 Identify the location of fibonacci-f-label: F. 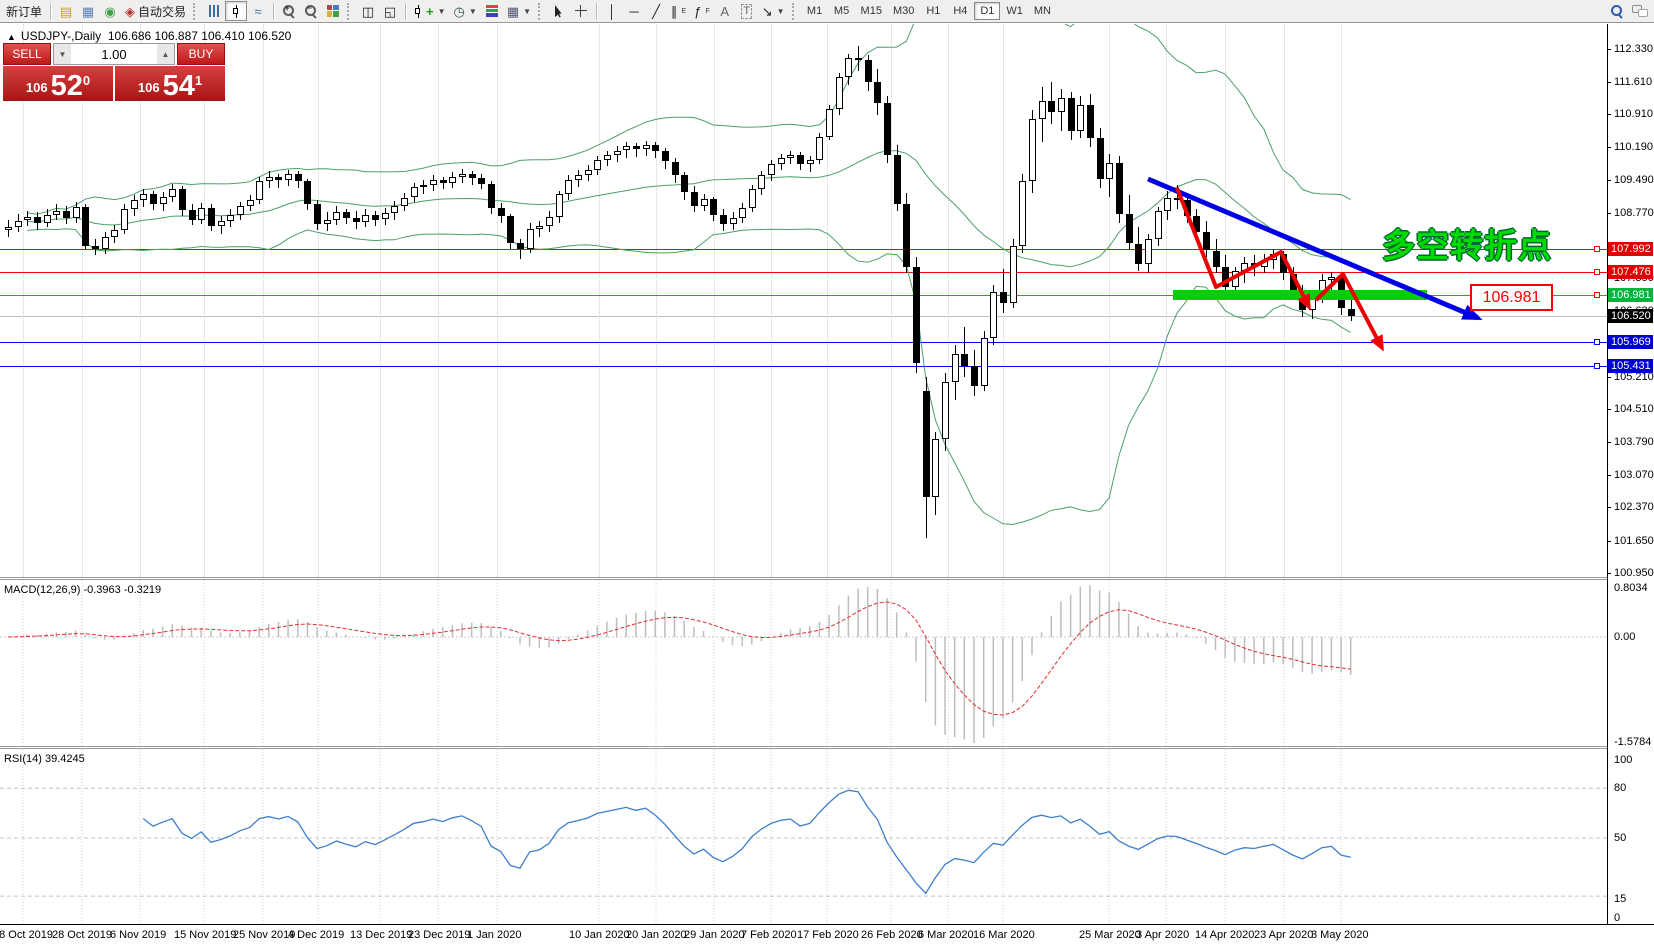
(707, 11).